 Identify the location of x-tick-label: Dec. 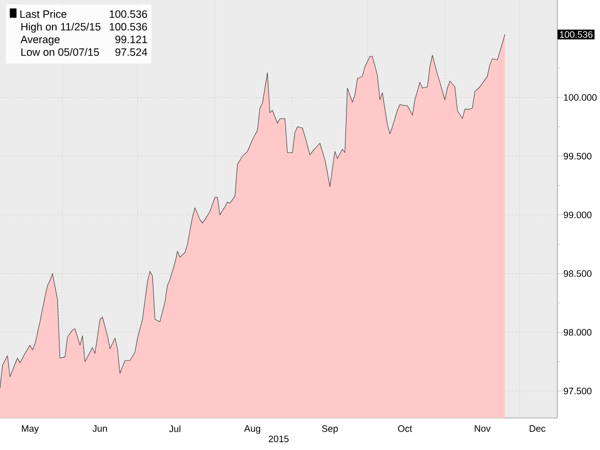
(538, 428).